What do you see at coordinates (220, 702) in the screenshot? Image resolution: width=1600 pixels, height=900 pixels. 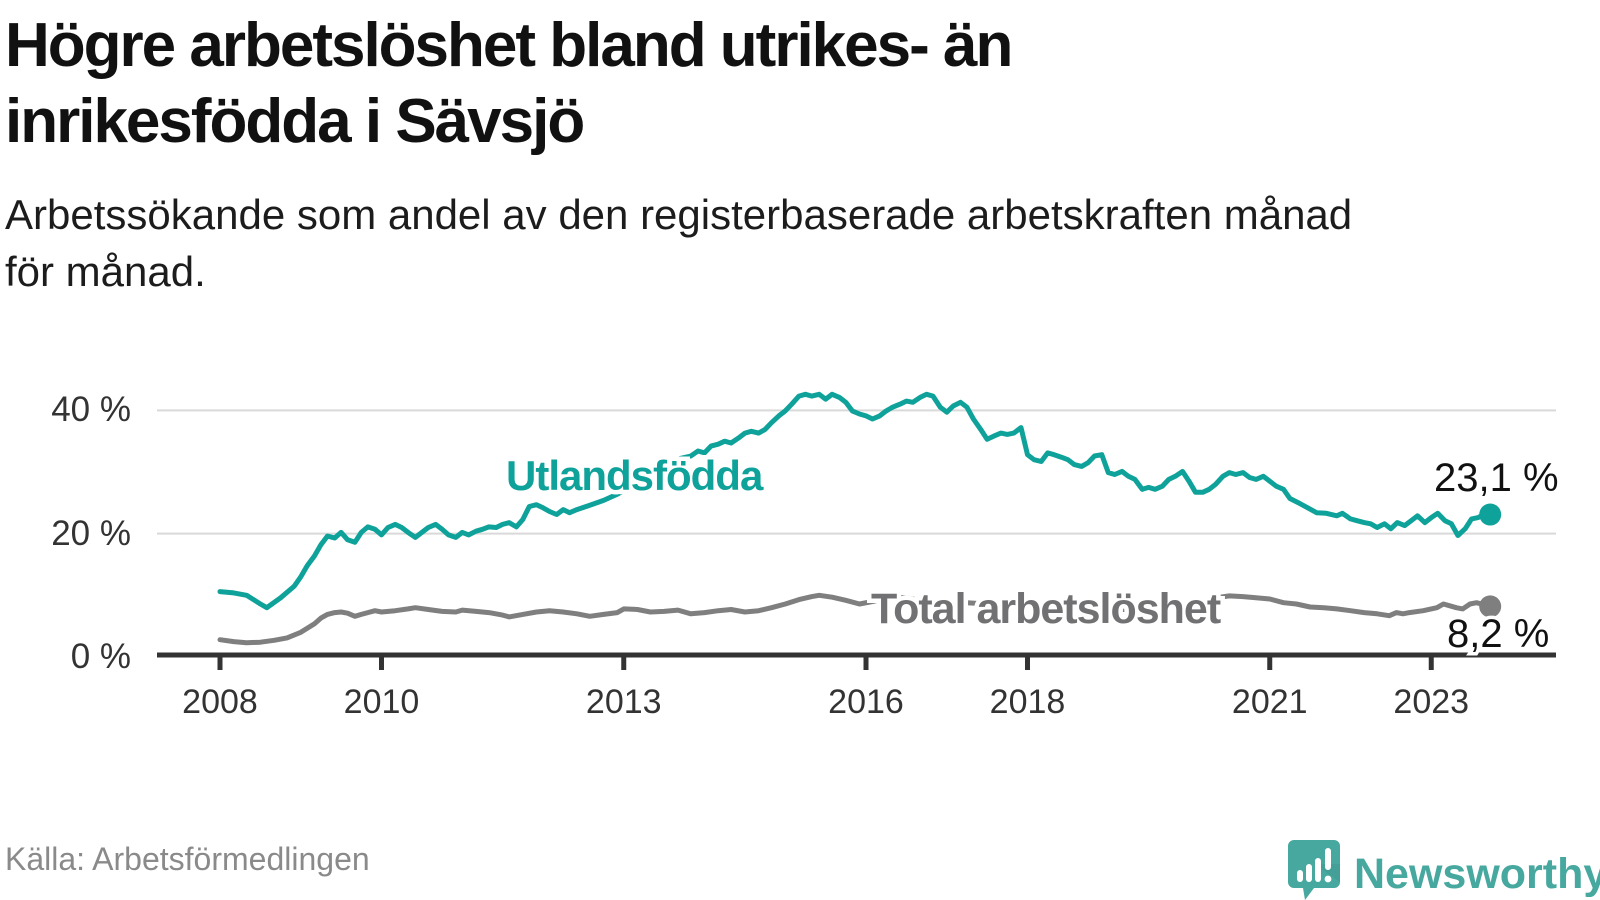 I see `x-tick-label-2008: 2008` at bounding box center [220, 702].